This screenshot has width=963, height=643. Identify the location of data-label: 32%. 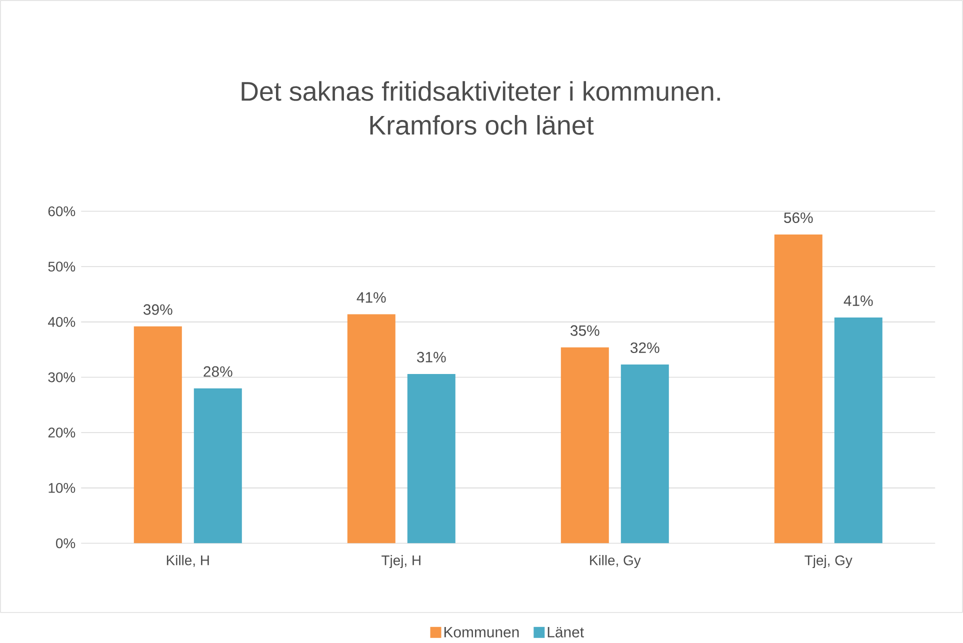
(645, 348).